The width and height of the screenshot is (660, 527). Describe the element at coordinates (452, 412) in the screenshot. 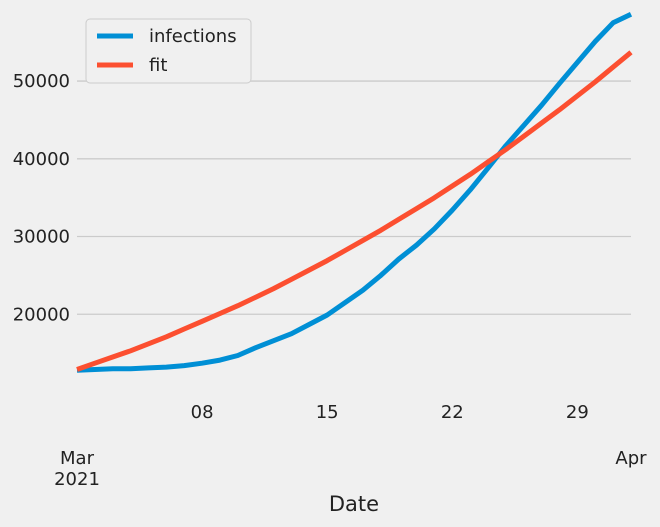

I see `x-tick-label-22: 22` at that location.